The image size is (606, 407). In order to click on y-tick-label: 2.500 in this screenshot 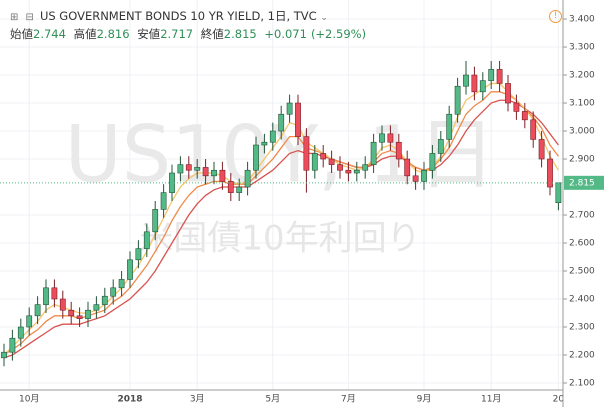, I will do `click(582, 272)`.